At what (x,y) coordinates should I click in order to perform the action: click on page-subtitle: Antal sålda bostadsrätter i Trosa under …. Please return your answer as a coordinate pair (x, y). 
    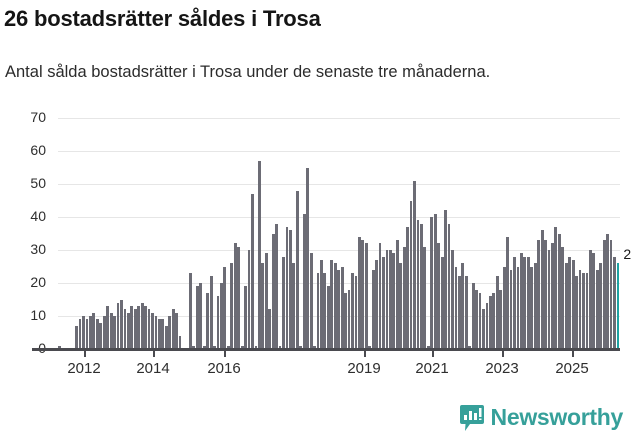
    Looking at the image, I should click on (248, 72).